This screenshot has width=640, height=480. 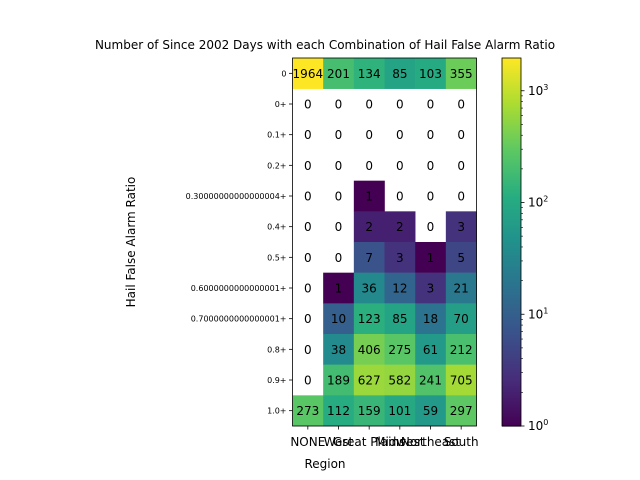 I want to click on cell-value-label: 3, so click(x=461, y=227).